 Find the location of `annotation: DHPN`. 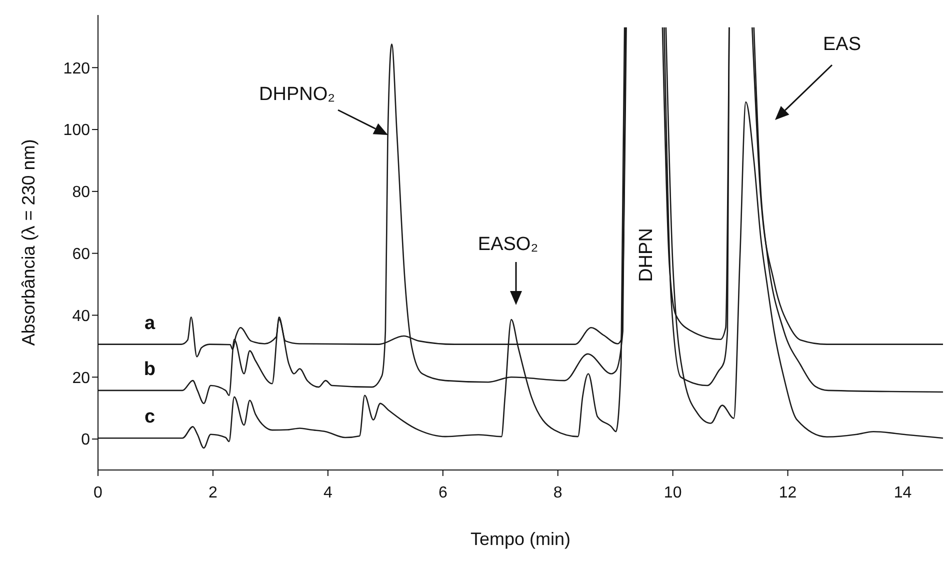

annotation: DHPN is located at coordinates (647, 255).